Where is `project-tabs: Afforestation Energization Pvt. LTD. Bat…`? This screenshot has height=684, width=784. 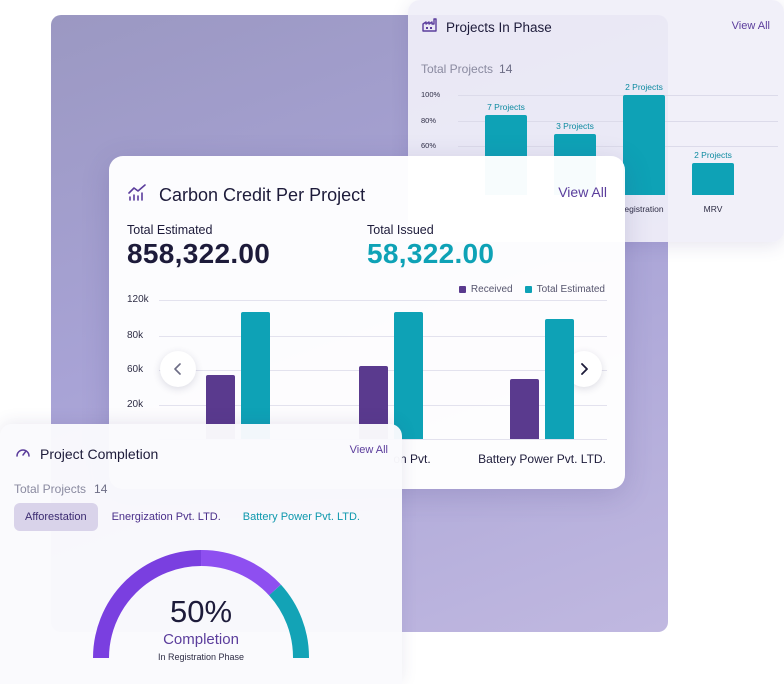 project-tabs: Afforestation Energization Pvt. LTD. Bat… is located at coordinates (192, 517).